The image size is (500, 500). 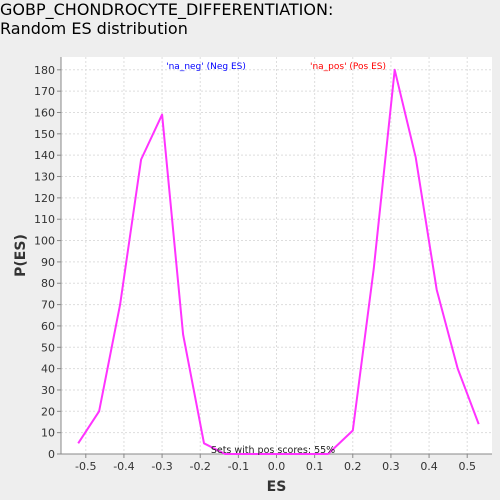 I want to click on x-tick-label: 0.3, so click(x=391, y=466).